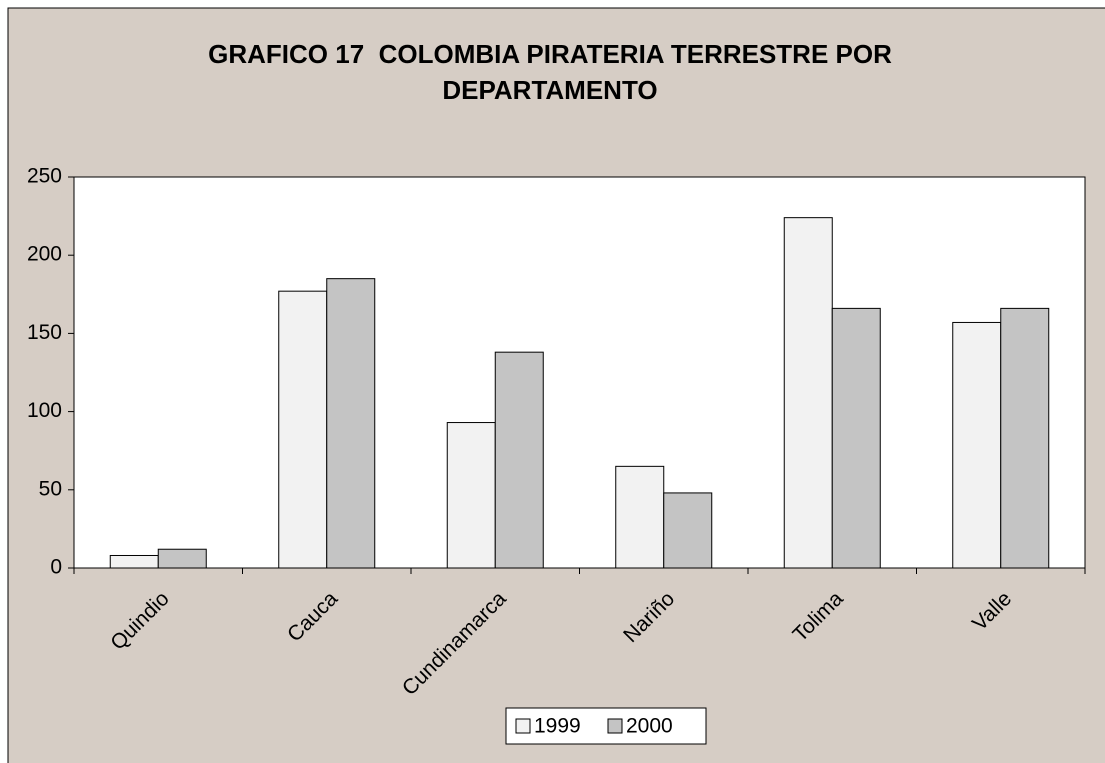  I want to click on legend-label: 2000, so click(649, 726).